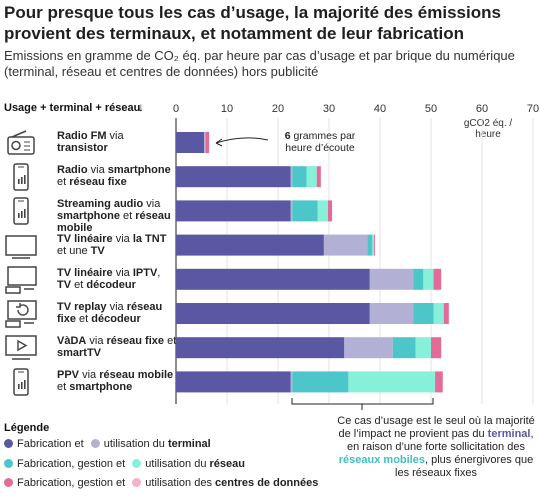  I want to click on legend-dot-network-fab, so click(8, 463).